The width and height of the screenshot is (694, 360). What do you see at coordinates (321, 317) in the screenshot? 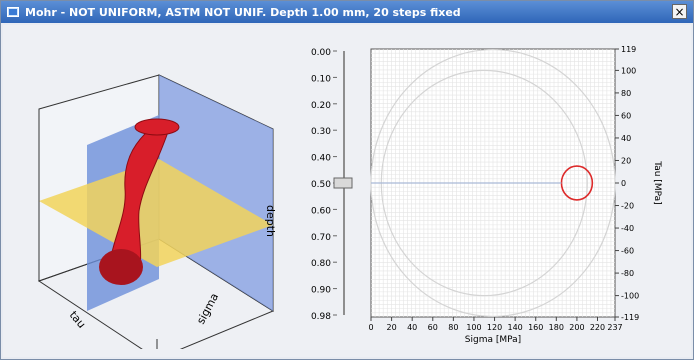
I see `slider-tick-label: 0.98` at bounding box center [321, 317].